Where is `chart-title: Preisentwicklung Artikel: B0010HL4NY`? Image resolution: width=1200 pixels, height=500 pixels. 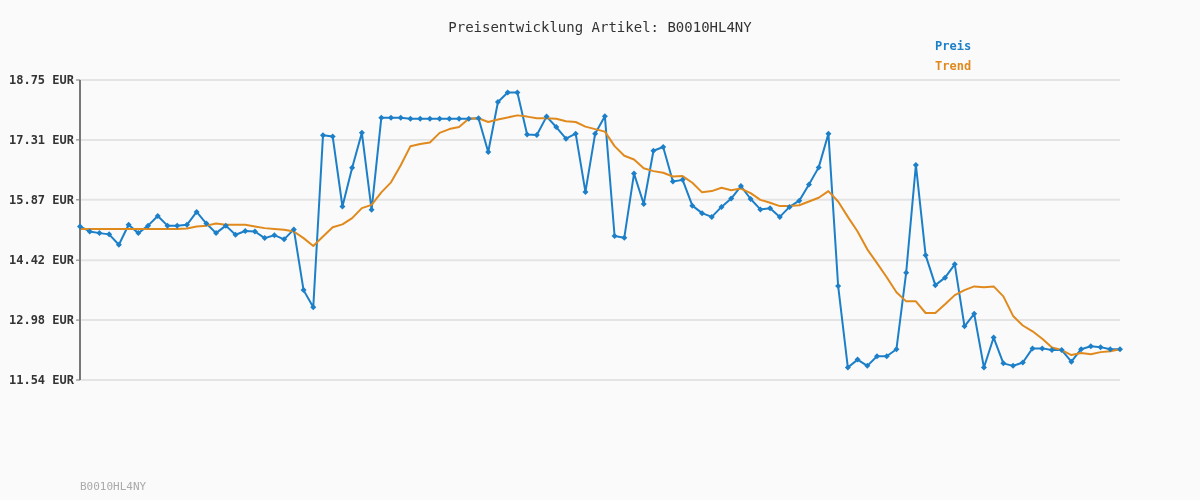 chart-title: Preisentwicklung Artikel: B0010HL4NY is located at coordinates (600, 27).